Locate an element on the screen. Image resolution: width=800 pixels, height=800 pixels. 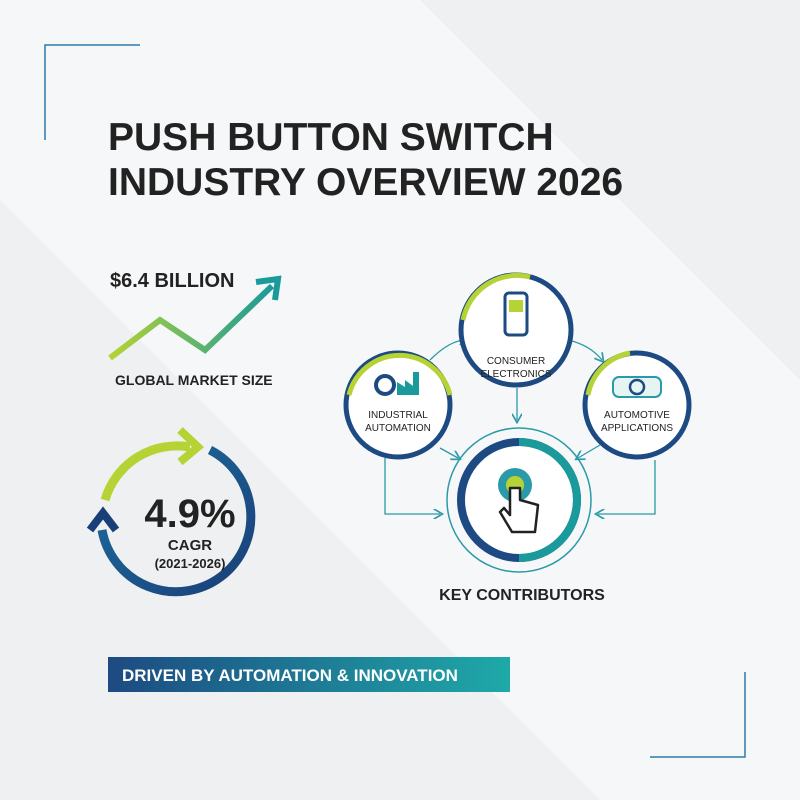
title-line: PUSH BUTTON SWITCH is located at coordinates (331, 137).